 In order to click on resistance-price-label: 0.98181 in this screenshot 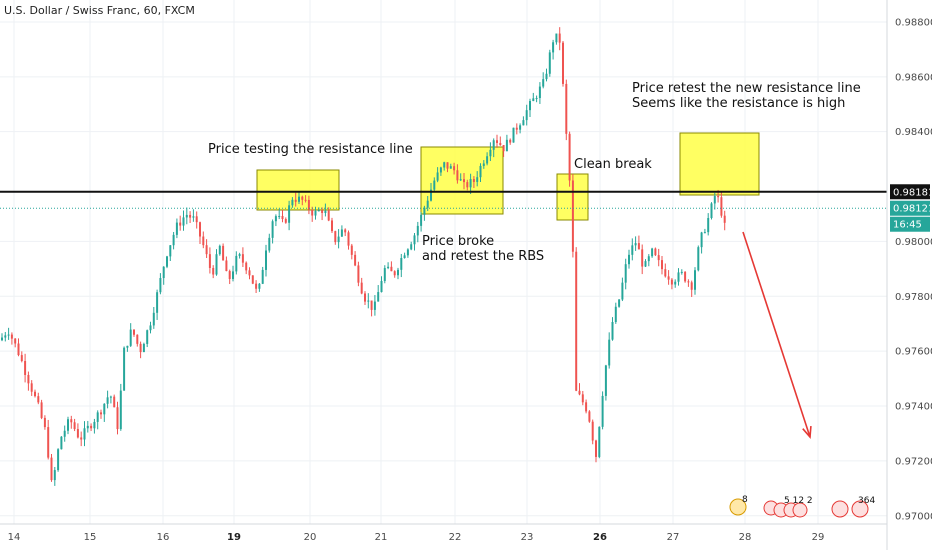, I will do `click(912, 192)`.